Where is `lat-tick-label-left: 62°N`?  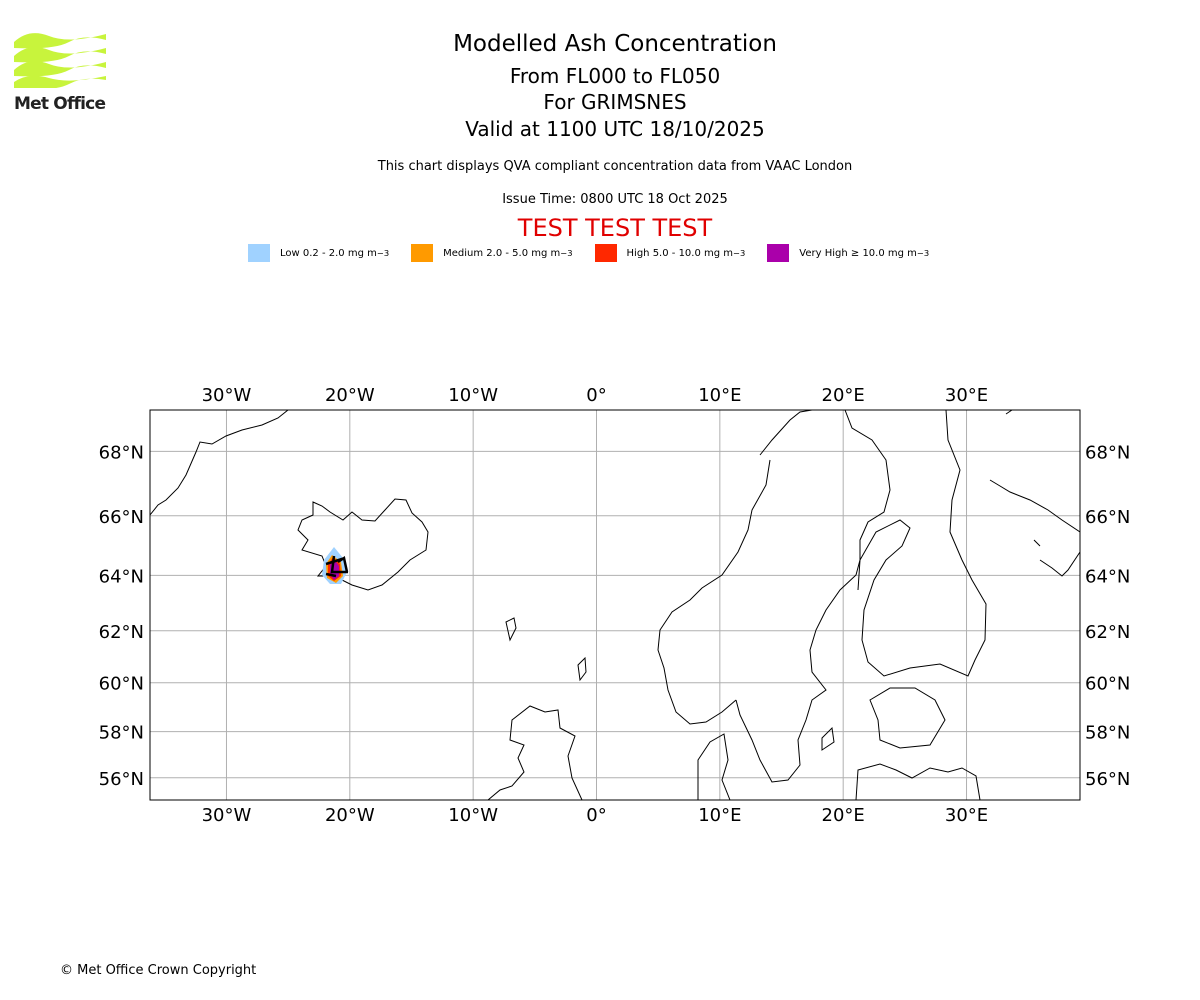 lat-tick-label-left: 62°N is located at coordinates (121, 632).